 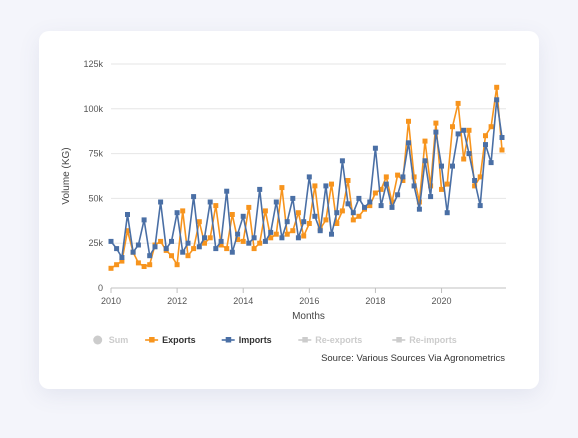 I want to click on legend-item-imports: Imports, so click(x=246, y=340).